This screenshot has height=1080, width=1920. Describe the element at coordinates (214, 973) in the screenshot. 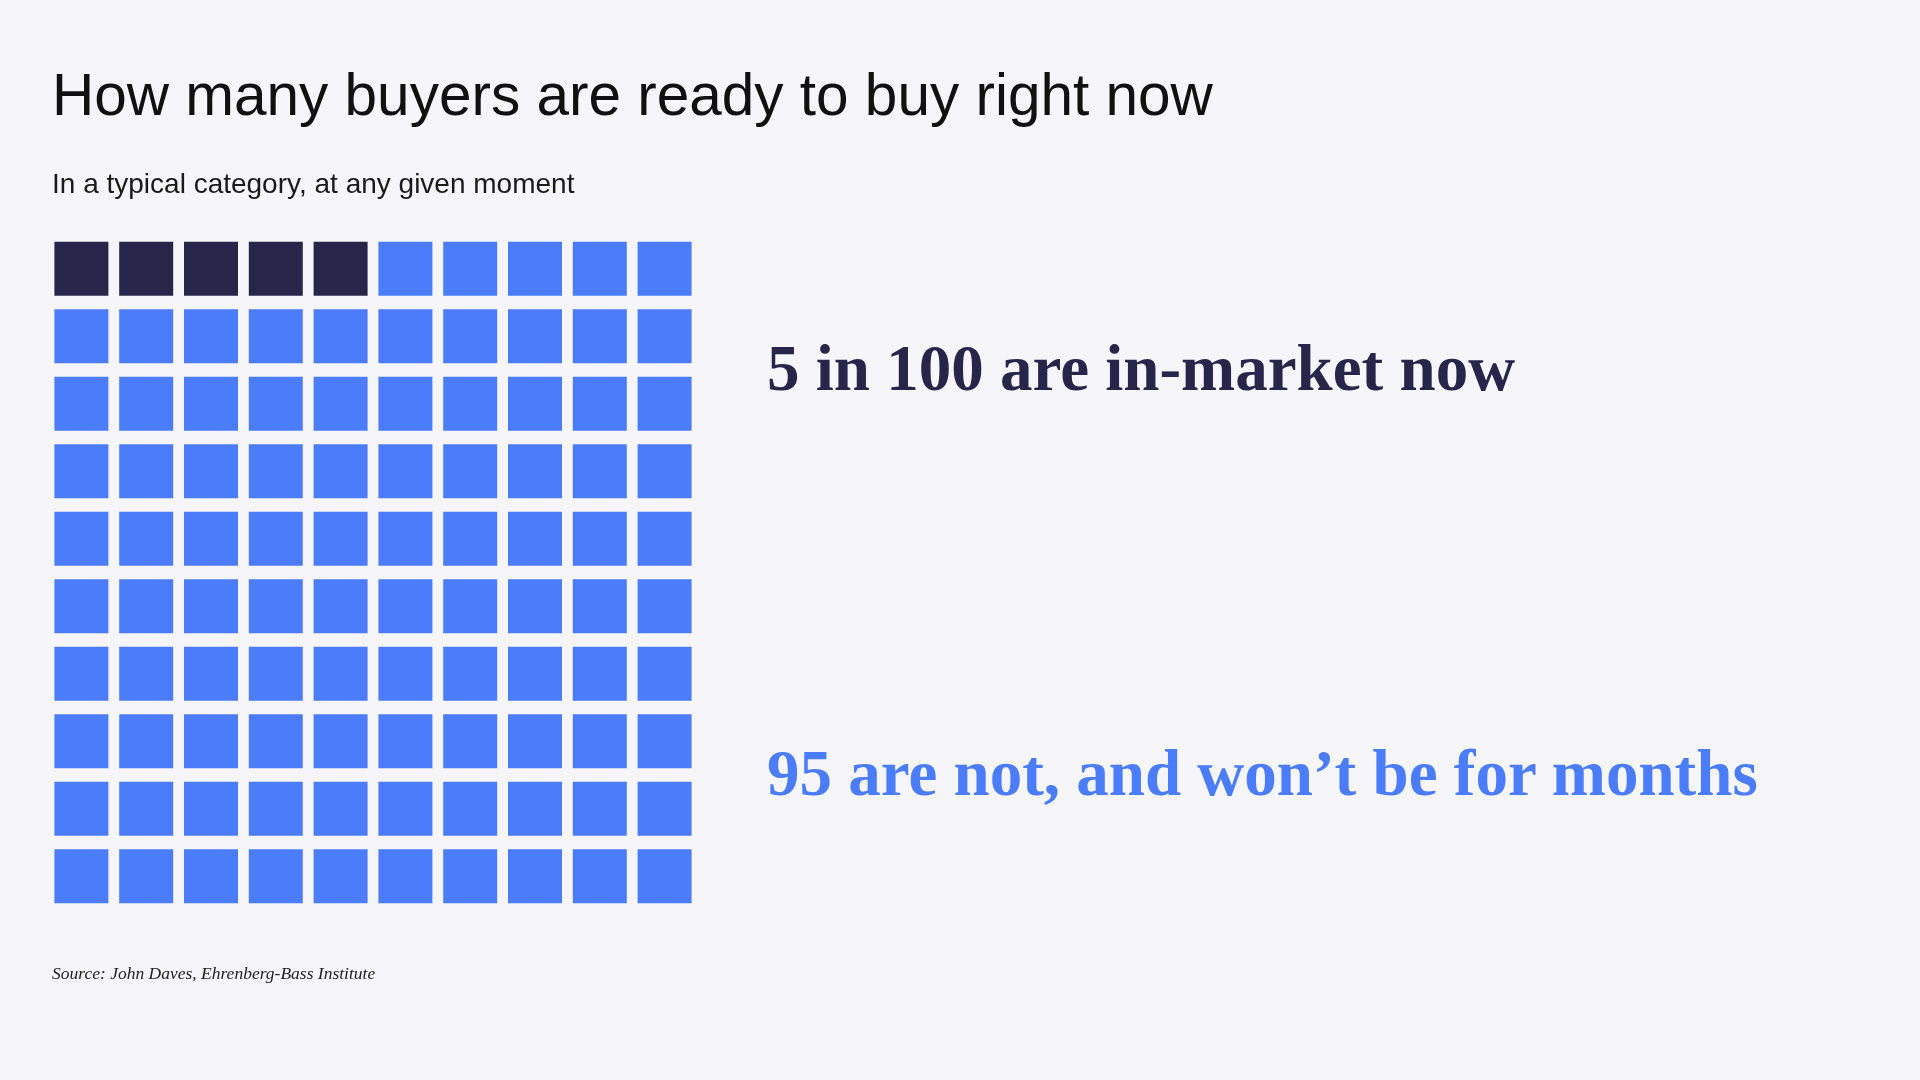

I see `source-note: Source: John Daves, Ehrenberg-Bass Institute` at that location.